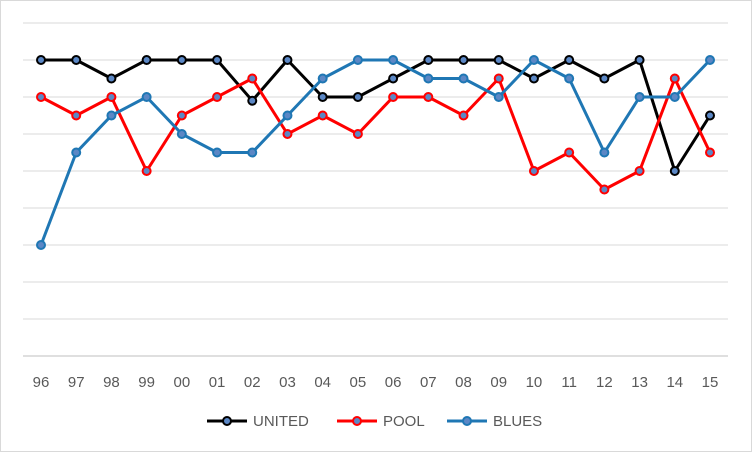 Image resolution: width=752 pixels, height=452 pixels. Describe the element at coordinates (463, 382) in the screenshot. I see `x-tick-label: 08` at that location.